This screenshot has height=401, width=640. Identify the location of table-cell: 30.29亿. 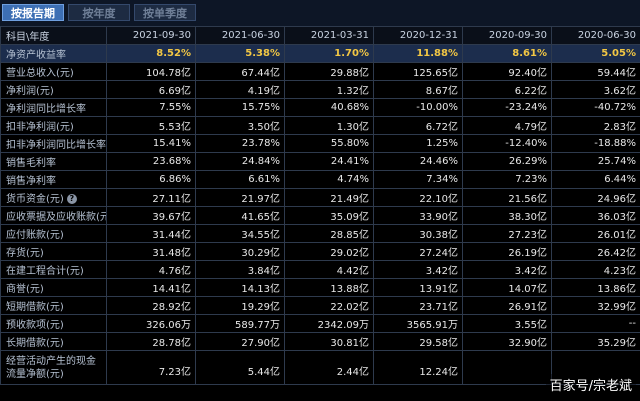
(240, 251).